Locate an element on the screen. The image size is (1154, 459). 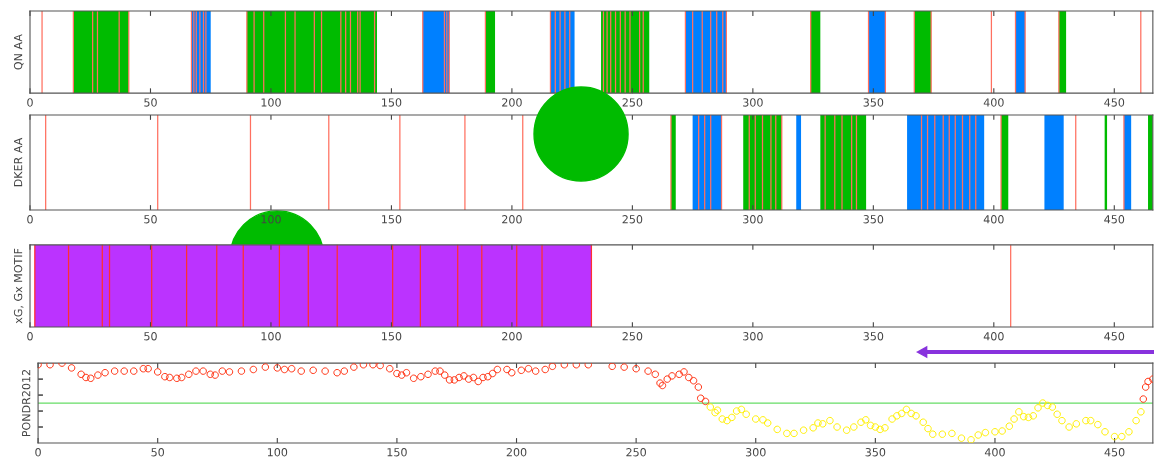
y-axis-title: xG, Gx MOTIF is located at coordinates (18, 286).